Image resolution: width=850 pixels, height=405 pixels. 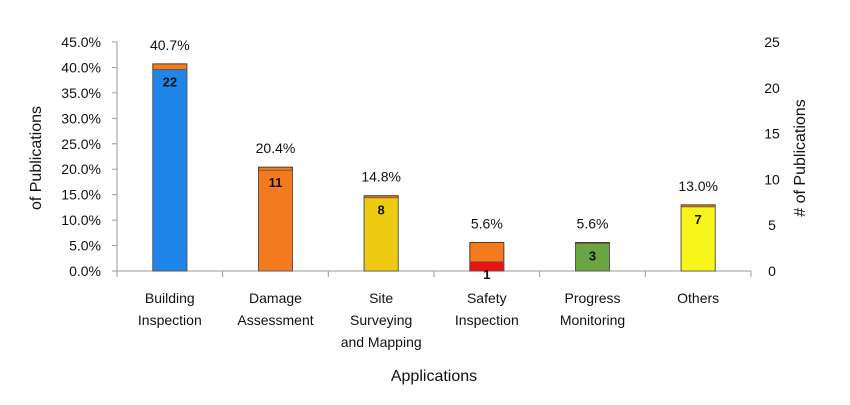 What do you see at coordinates (698, 186) in the screenshot?
I see `data-label-percent: 13.0%` at bounding box center [698, 186].